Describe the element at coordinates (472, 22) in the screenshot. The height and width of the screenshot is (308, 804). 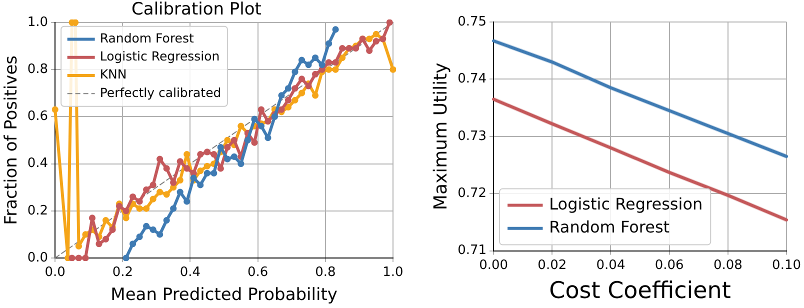
I see `y-tick-label: 0.75` at that location.